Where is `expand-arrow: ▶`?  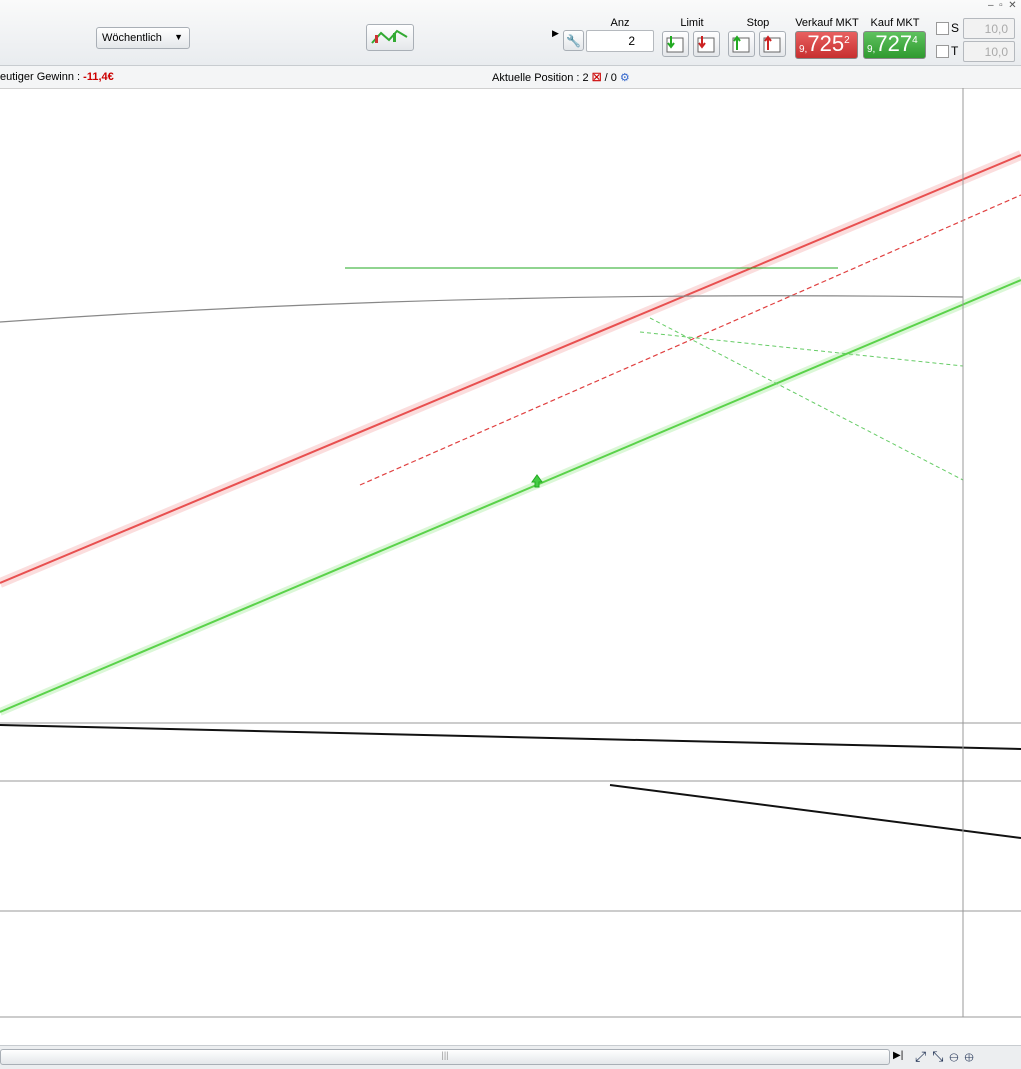 expand-arrow: ▶ is located at coordinates (555, 33).